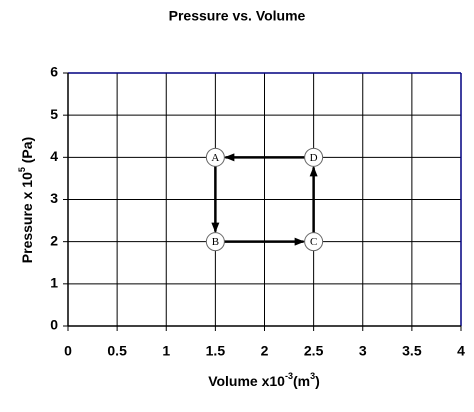  I want to click on x-tick-label: 3, so click(363, 351).